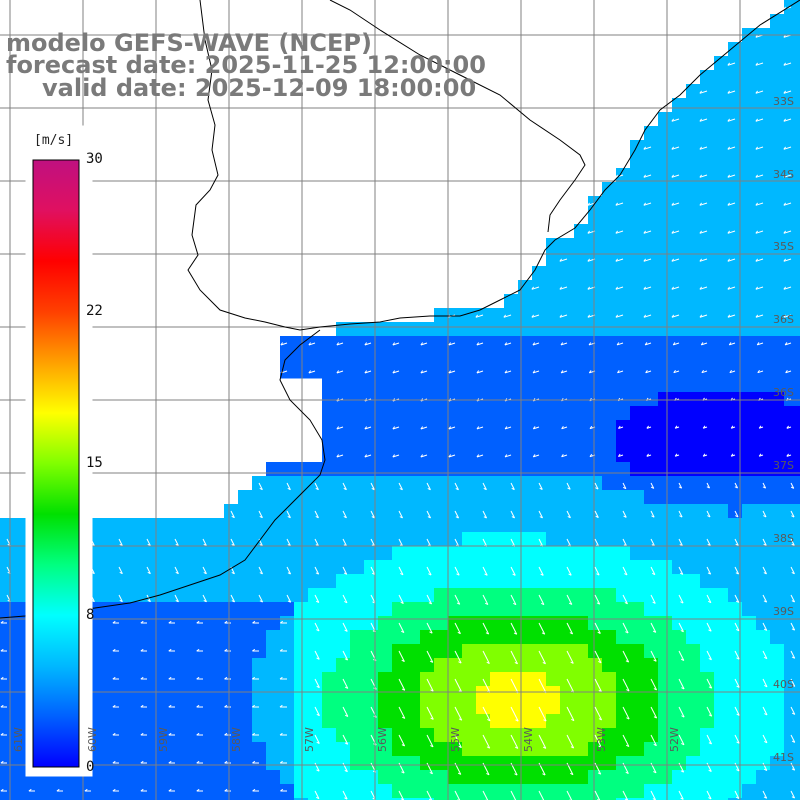 Image resolution: width=800 pixels, height=800 pixels. Describe the element at coordinates (309, 739) in the screenshot. I see `lon-label: 57W` at that location.